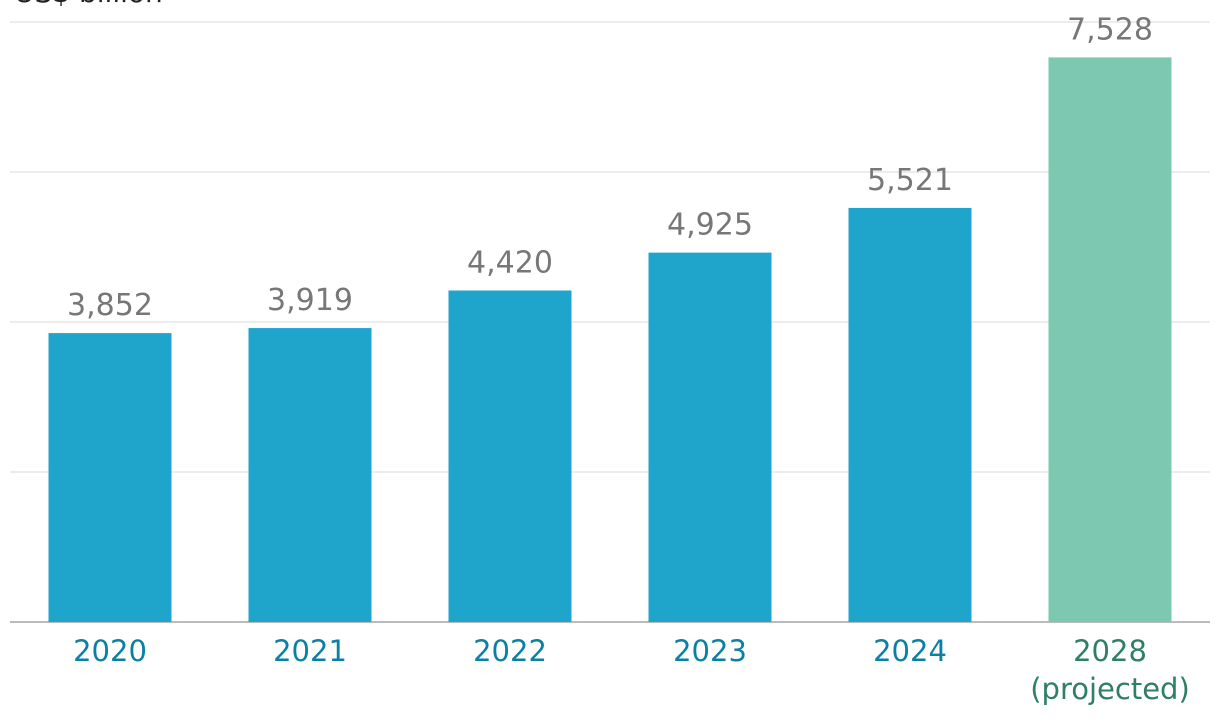  What do you see at coordinates (1110, 29) in the screenshot?
I see `value-label: 7,528` at bounding box center [1110, 29].